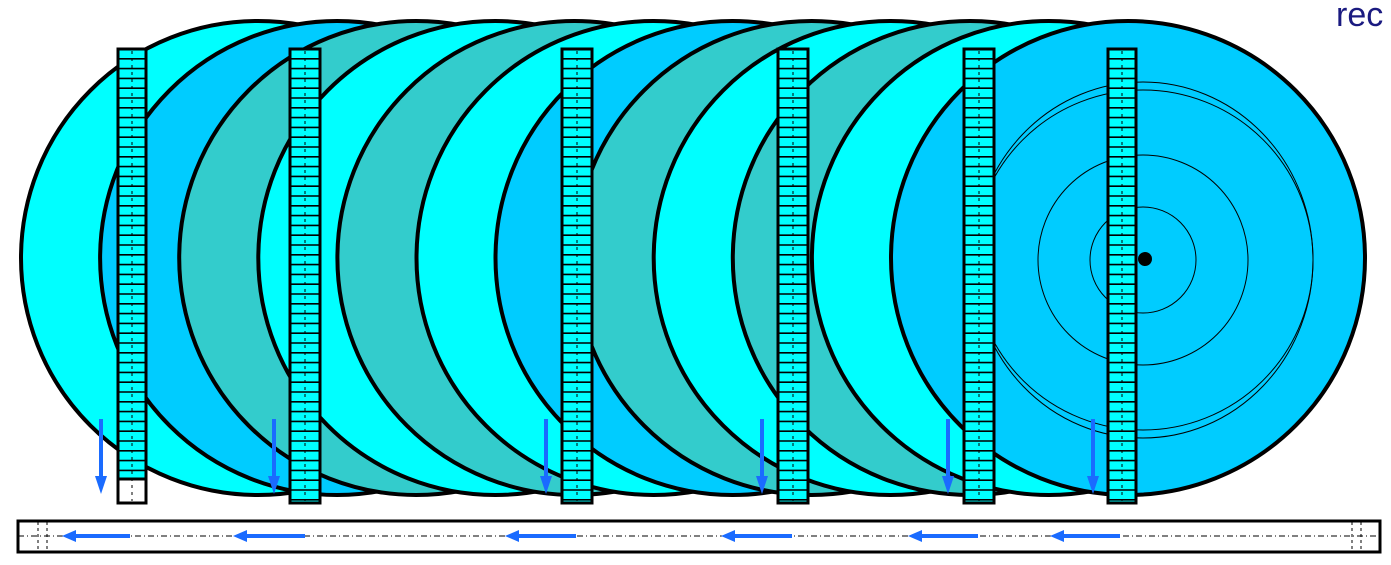  I want to click on output-track, so click(699, 536).